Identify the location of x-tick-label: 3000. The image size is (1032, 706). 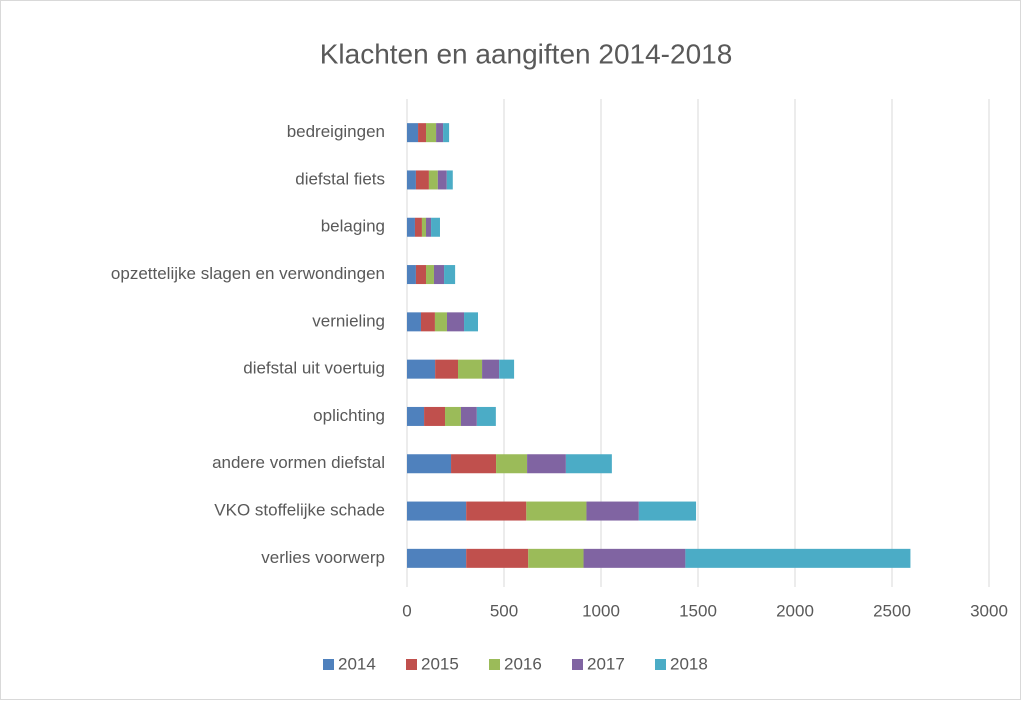
(989, 610).